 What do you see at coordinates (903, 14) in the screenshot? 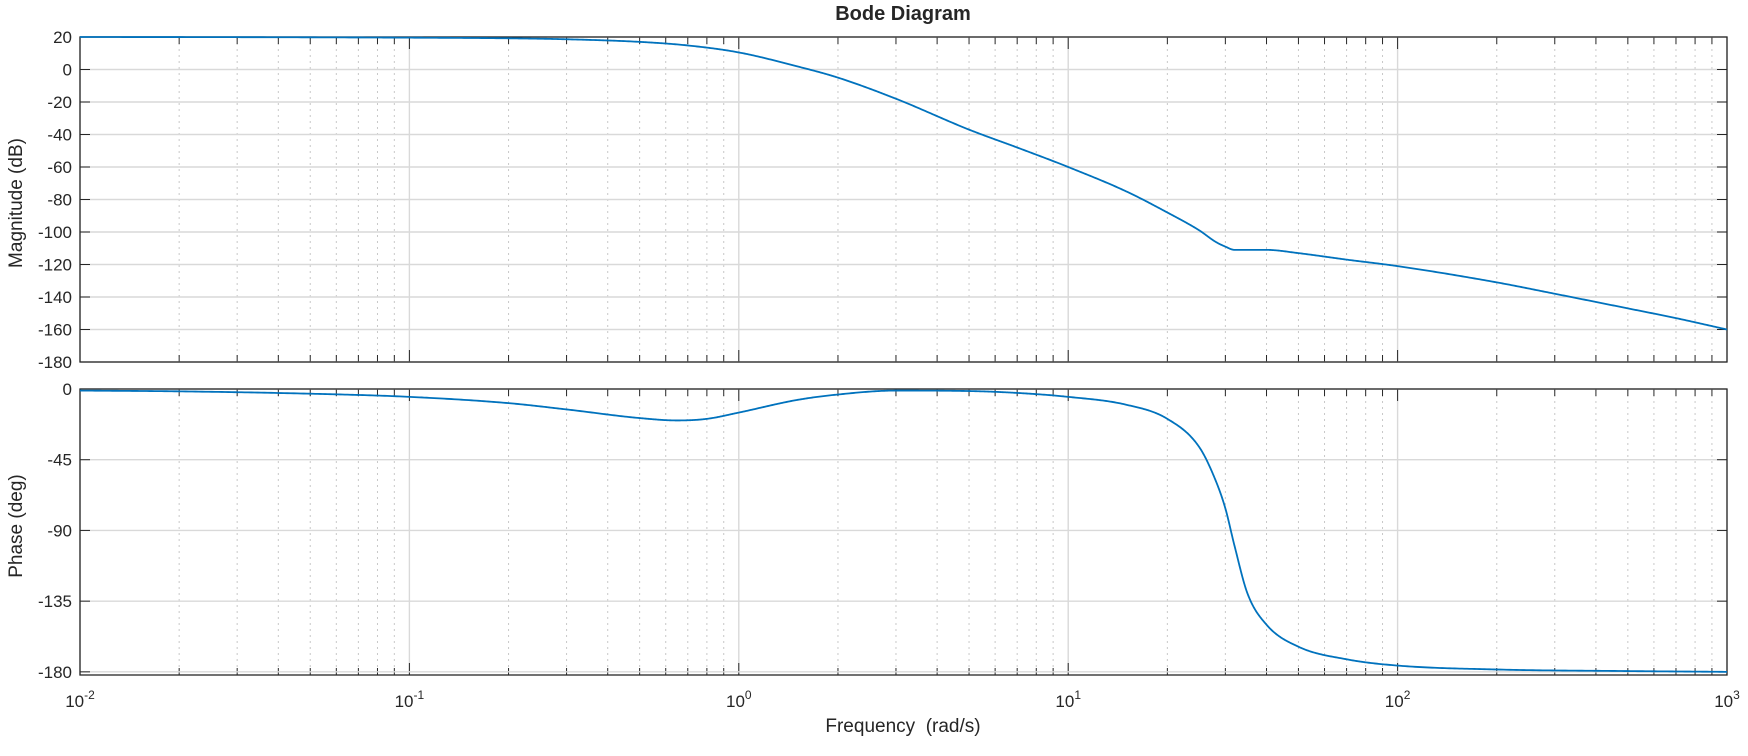
I see `figure-title: Bode Diagram` at bounding box center [903, 14].